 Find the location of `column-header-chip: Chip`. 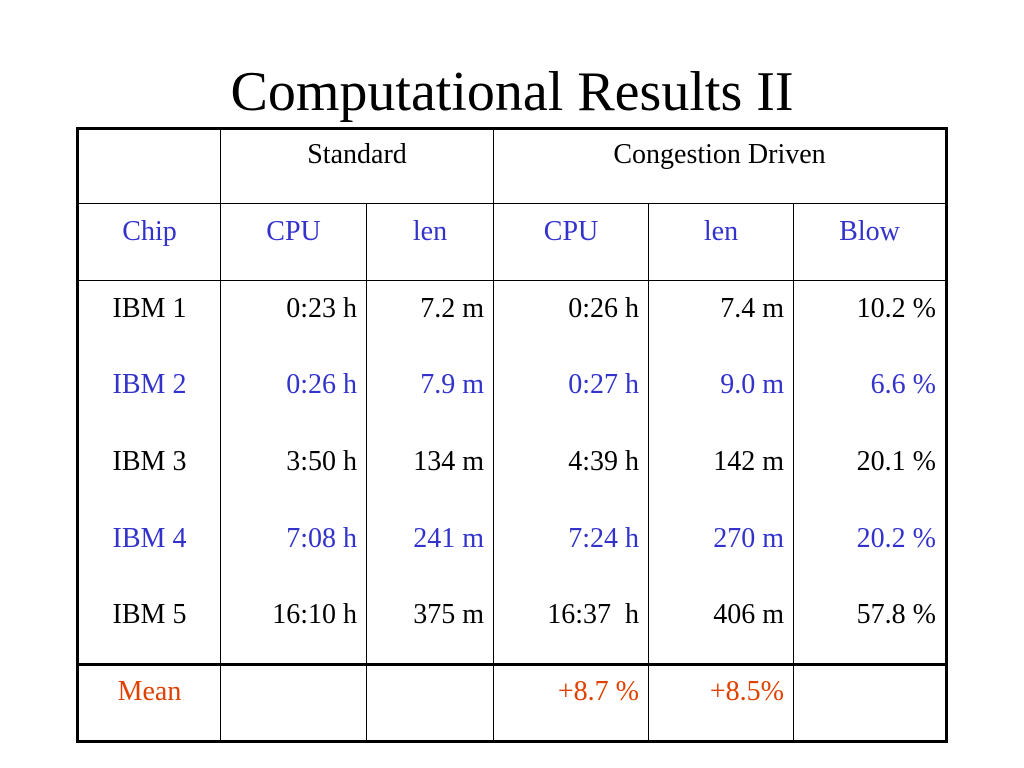

column-header-chip: Chip is located at coordinates (149, 231).